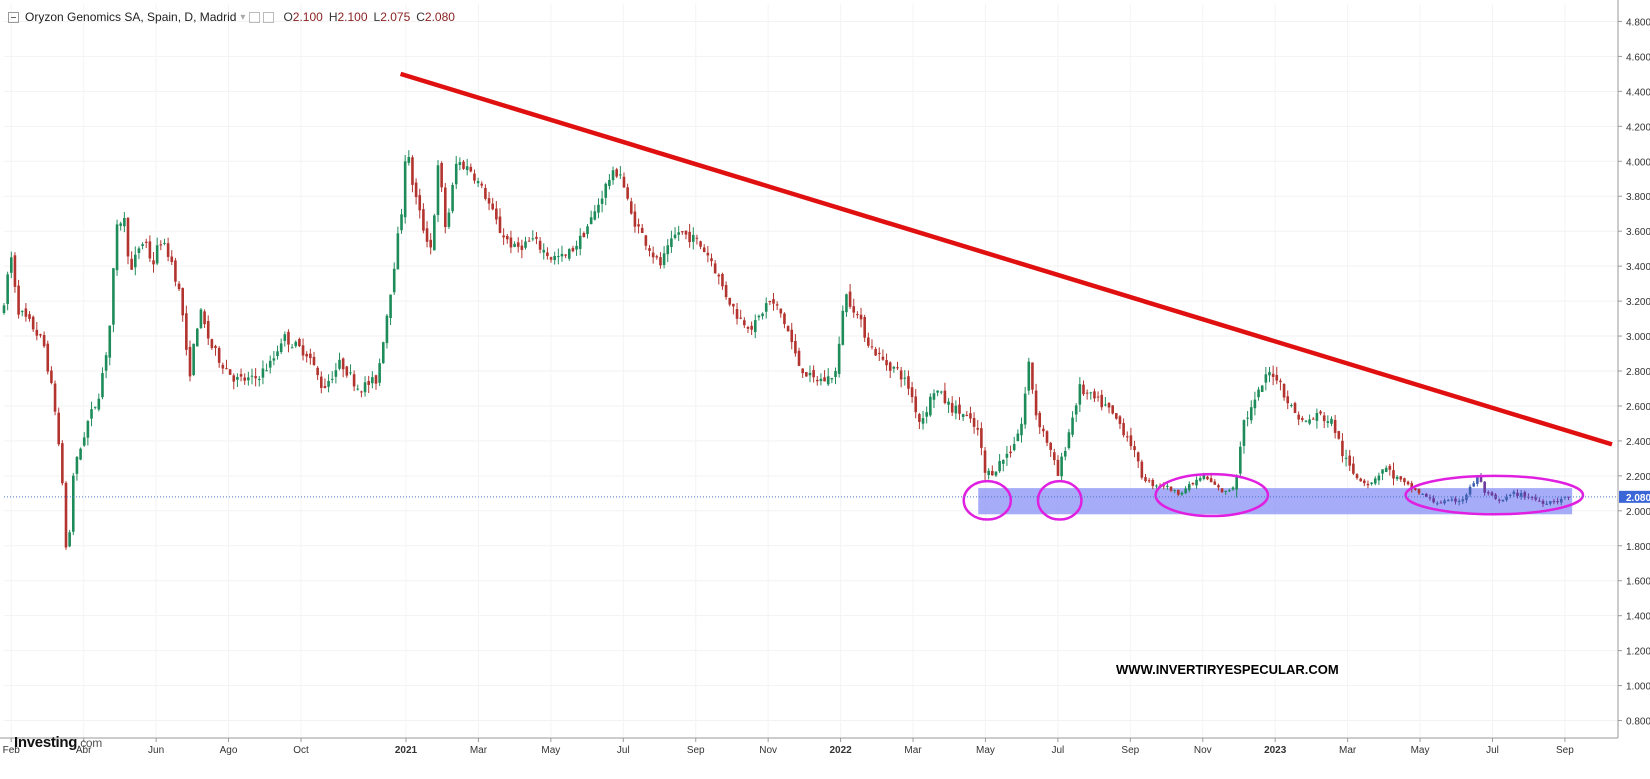 Image resolution: width=1650 pixels, height=779 pixels. I want to click on close-value: 2.080, so click(439, 17).